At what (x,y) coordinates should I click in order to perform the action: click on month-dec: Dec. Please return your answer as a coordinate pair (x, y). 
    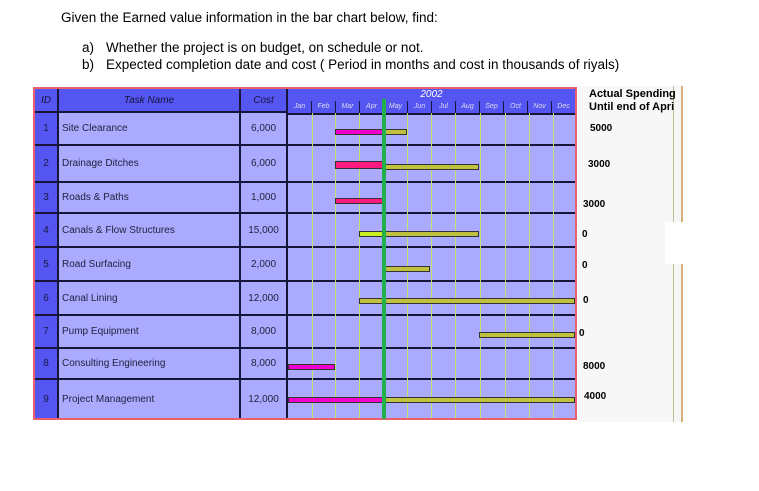
    Looking at the image, I should click on (563, 107).